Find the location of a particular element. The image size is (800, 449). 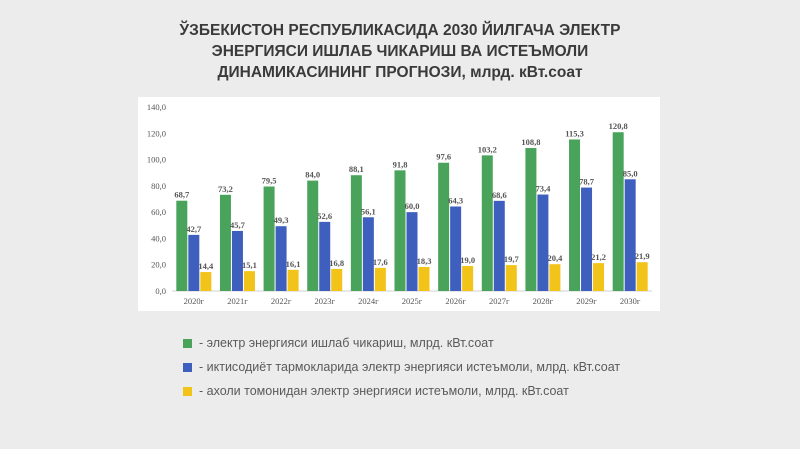

title-line-3: ДИНАМИКАСИНИНГ ПРОГНОЗИ, млрд. кВт.соат is located at coordinates (400, 72).